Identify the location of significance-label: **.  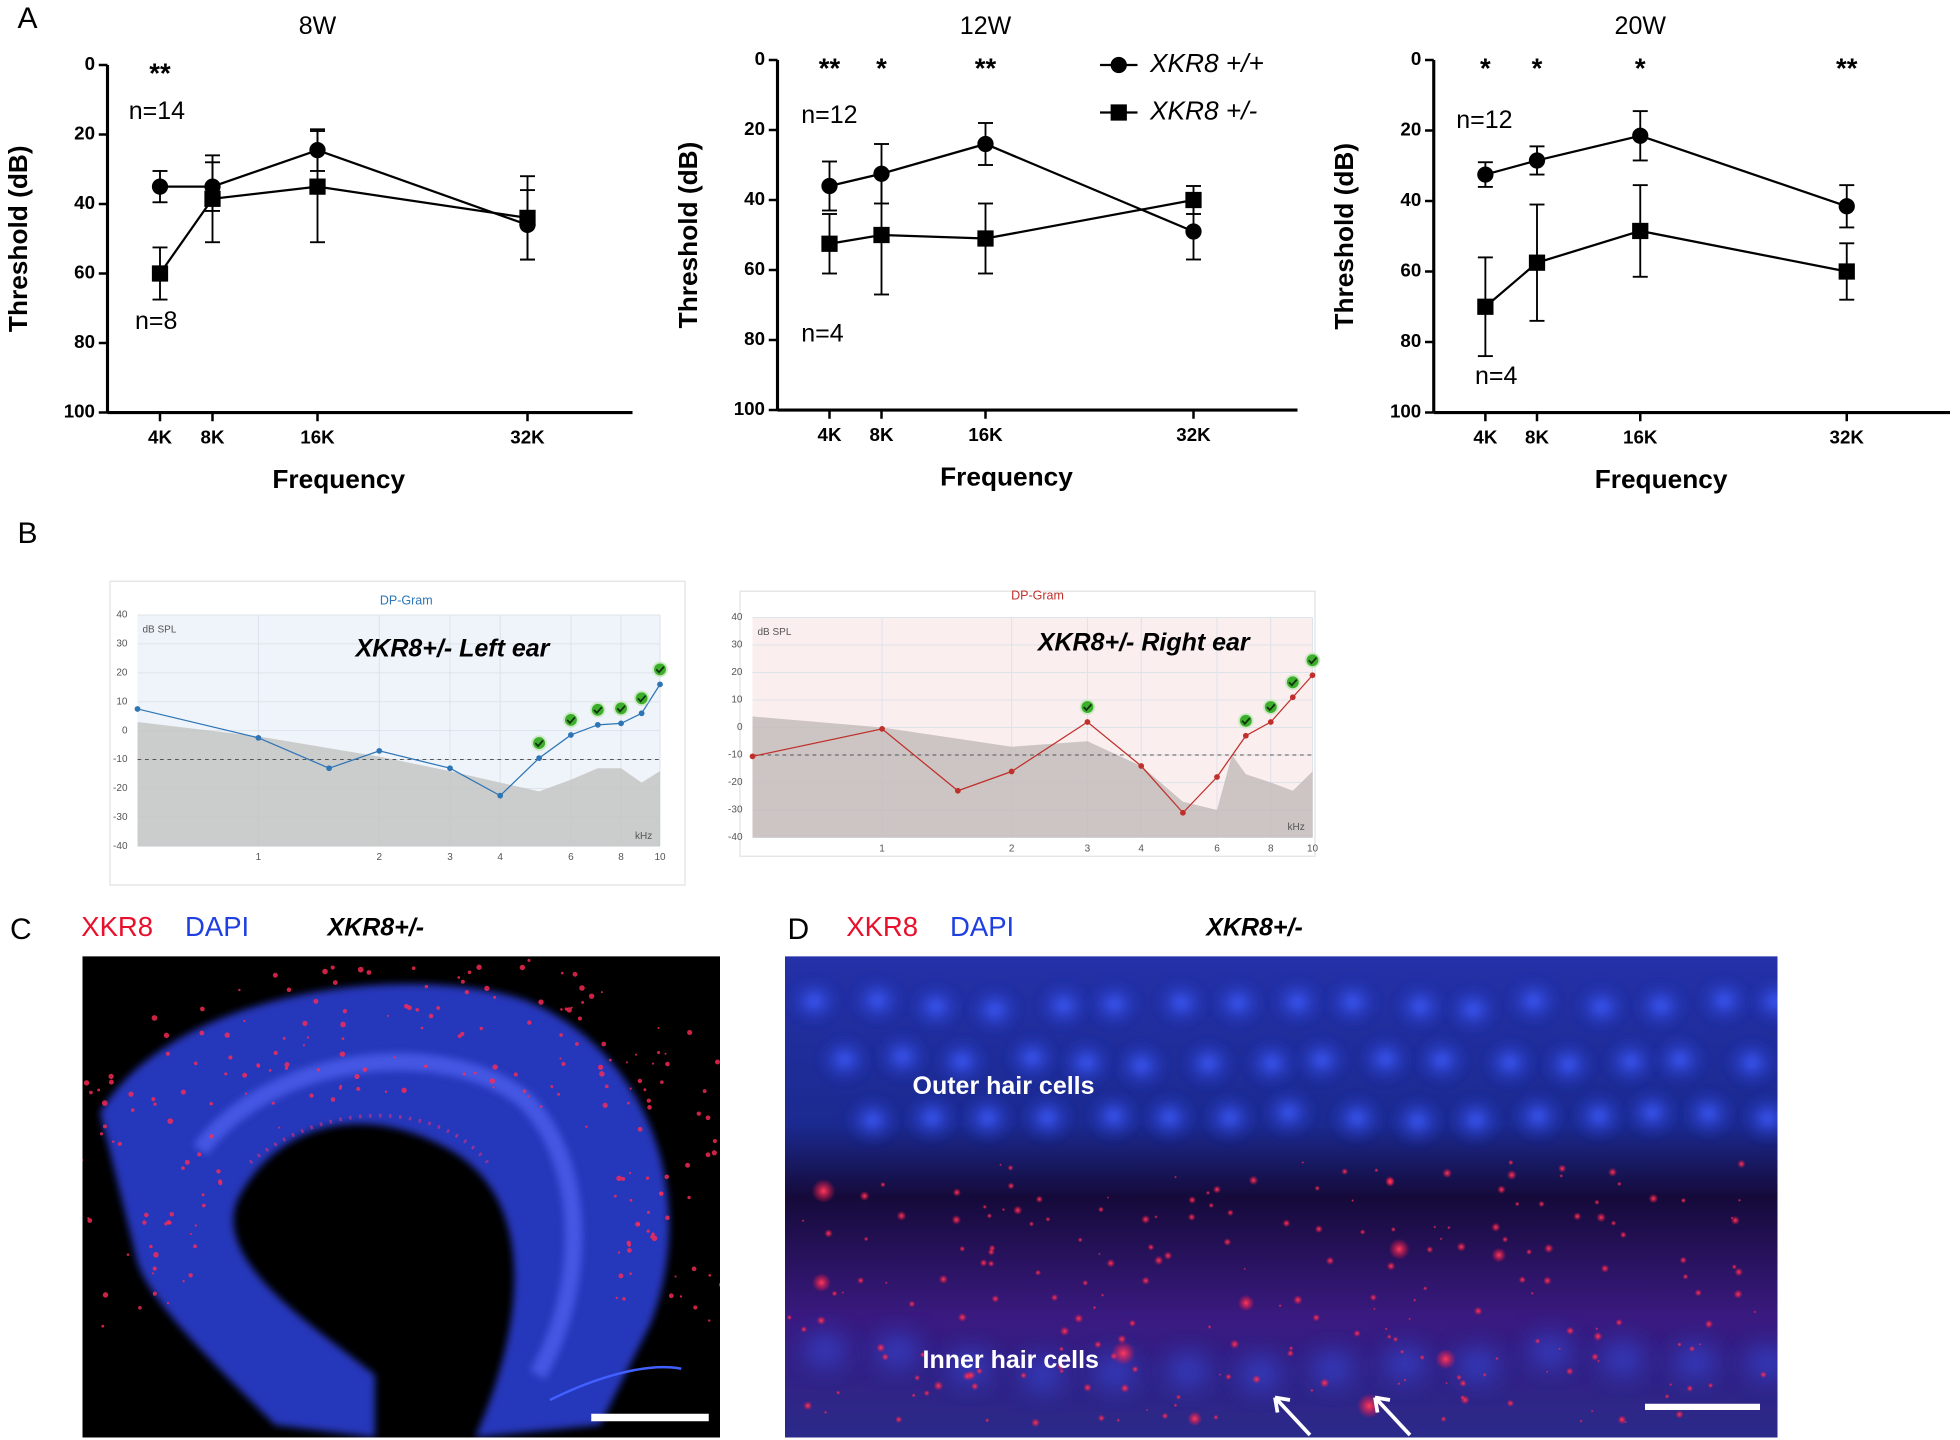
(986, 67).